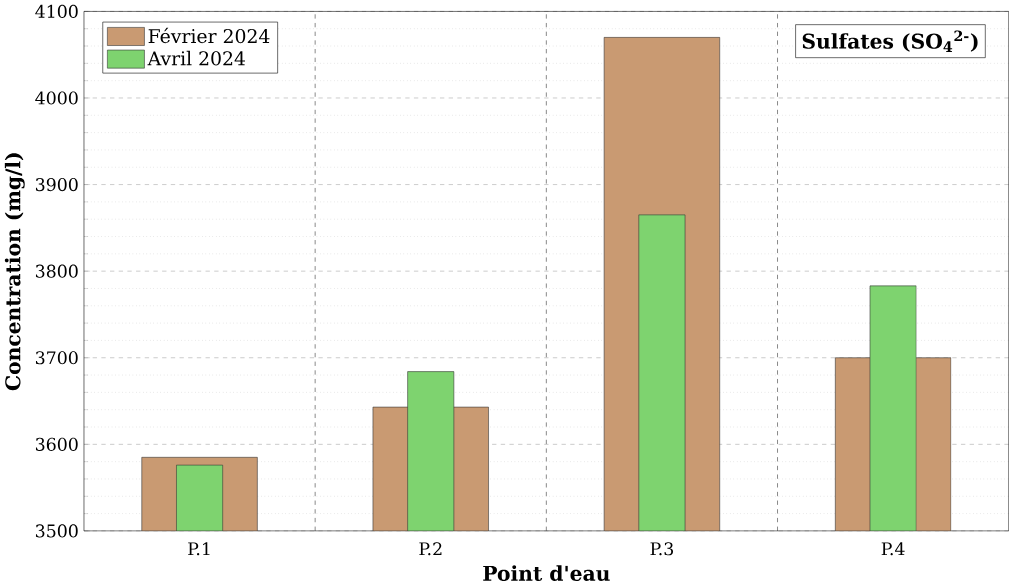 The height and width of the screenshot is (586, 1009). Describe the element at coordinates (430, 549) in the screenshot. I see `x-tick-label: P.2` at that location.